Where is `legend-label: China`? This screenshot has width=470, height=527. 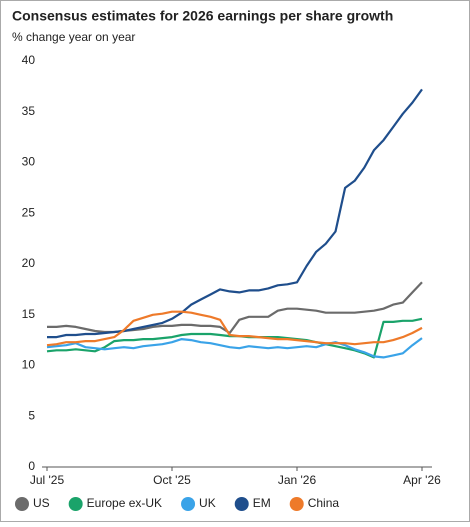 legend-label: China is located at coordinates (324, 503).